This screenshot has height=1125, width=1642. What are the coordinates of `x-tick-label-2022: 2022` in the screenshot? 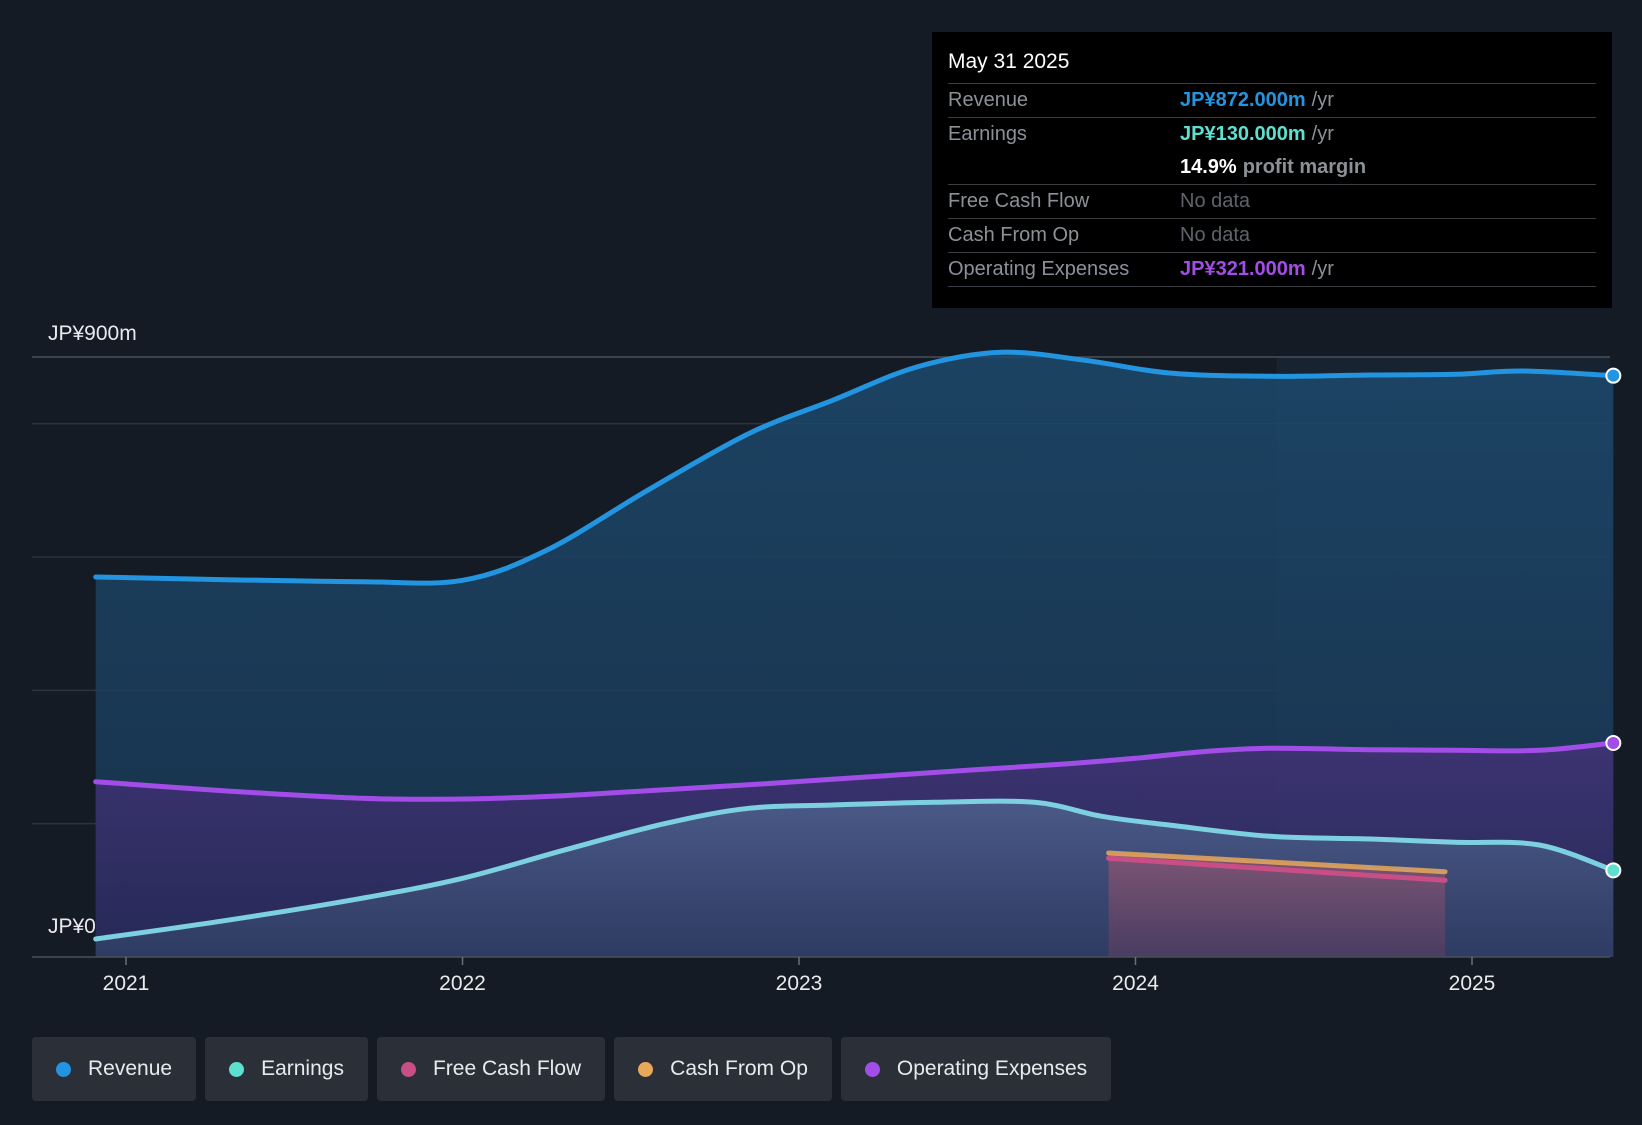 It's located at (462, 983).